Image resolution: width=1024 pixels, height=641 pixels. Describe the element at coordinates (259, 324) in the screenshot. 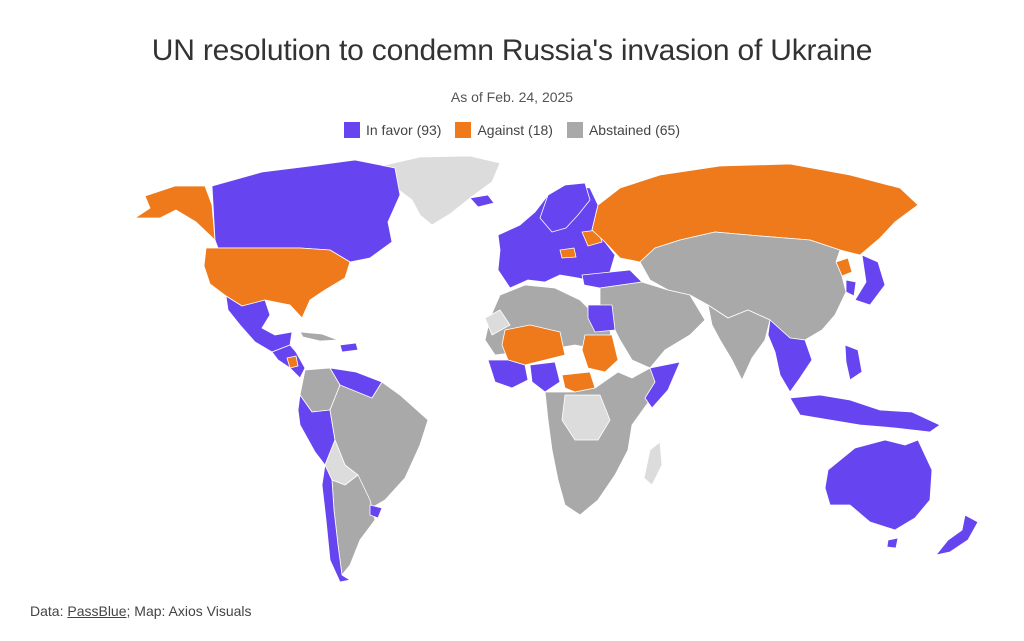

I see `region-mexico` at that location.